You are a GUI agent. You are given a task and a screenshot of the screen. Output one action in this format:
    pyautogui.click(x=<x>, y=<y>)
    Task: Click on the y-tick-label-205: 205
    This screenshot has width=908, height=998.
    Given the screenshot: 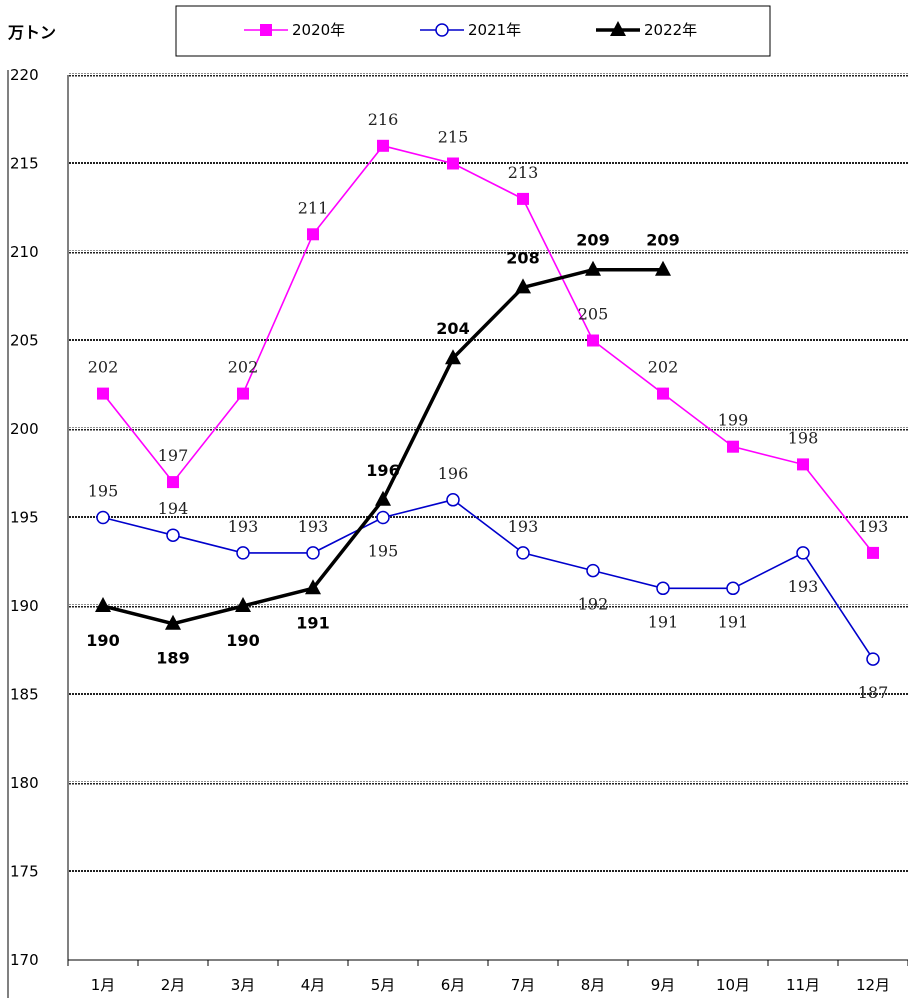 What is the action you would take?
    pyautogui.click(x=24, y=341)
    